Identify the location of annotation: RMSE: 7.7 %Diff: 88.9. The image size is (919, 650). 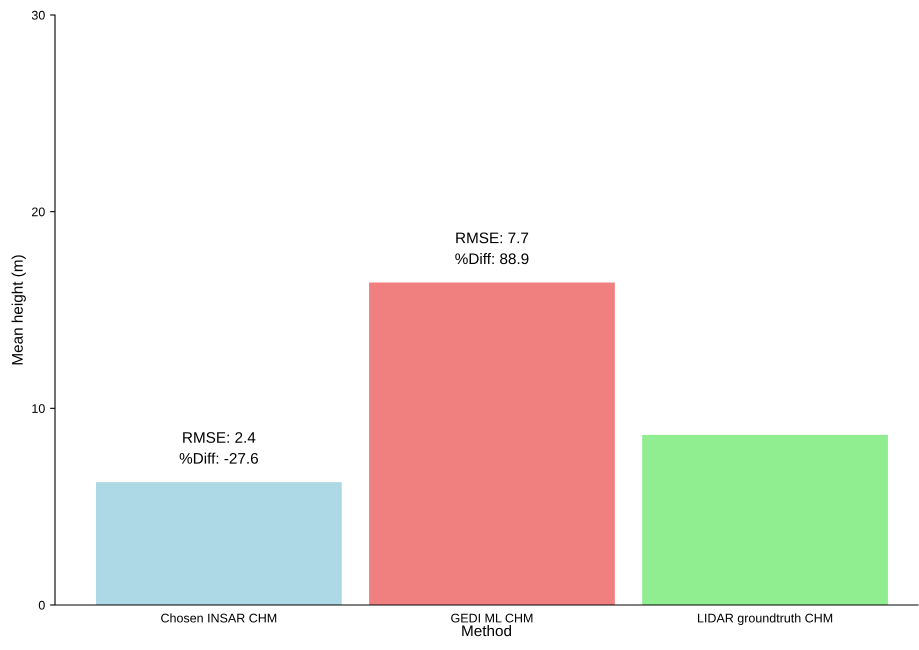
(491, 248).